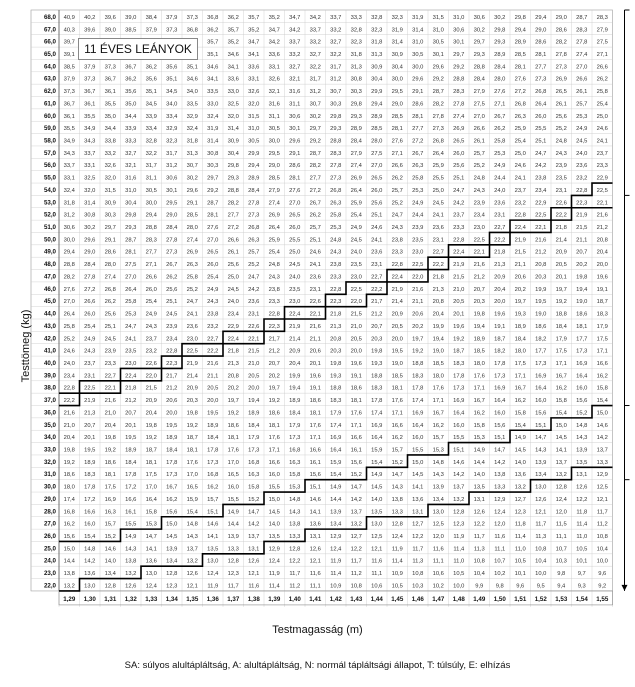 The width and height of the screenshot is (635, 687). What do you see at coordinates (212, 302) in the screenshot?
I see `bmi-cell-value: 24,3` at bounding box center [212, 302].